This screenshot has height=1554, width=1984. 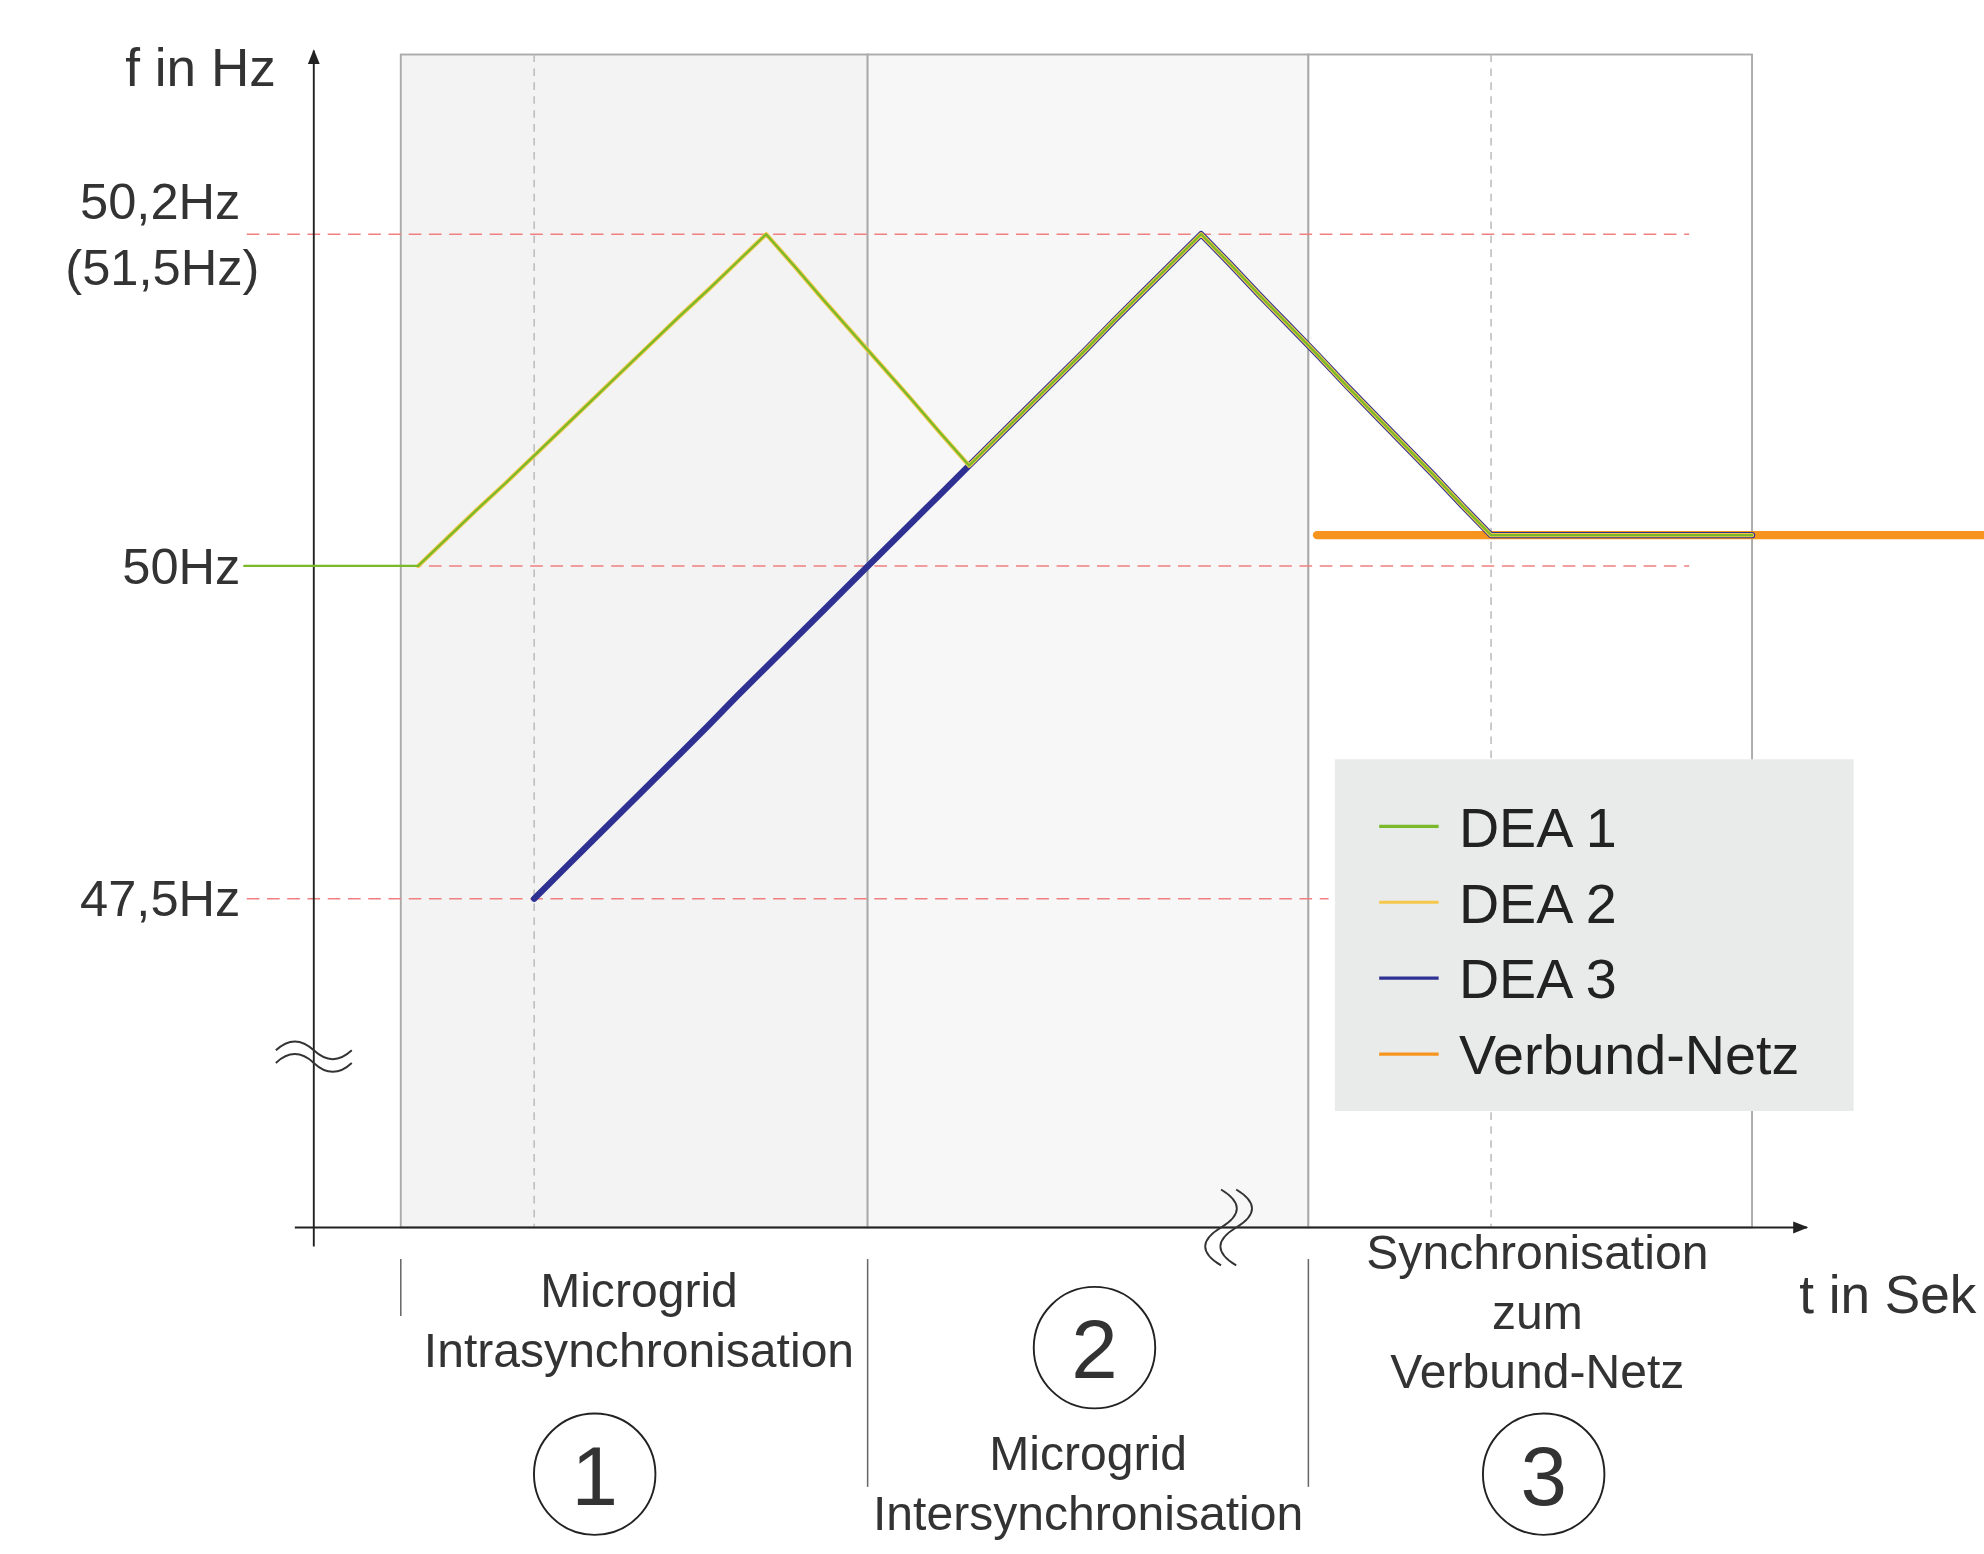 I want to click on legend-label: DEA 3, so click(x=1537, y=979).